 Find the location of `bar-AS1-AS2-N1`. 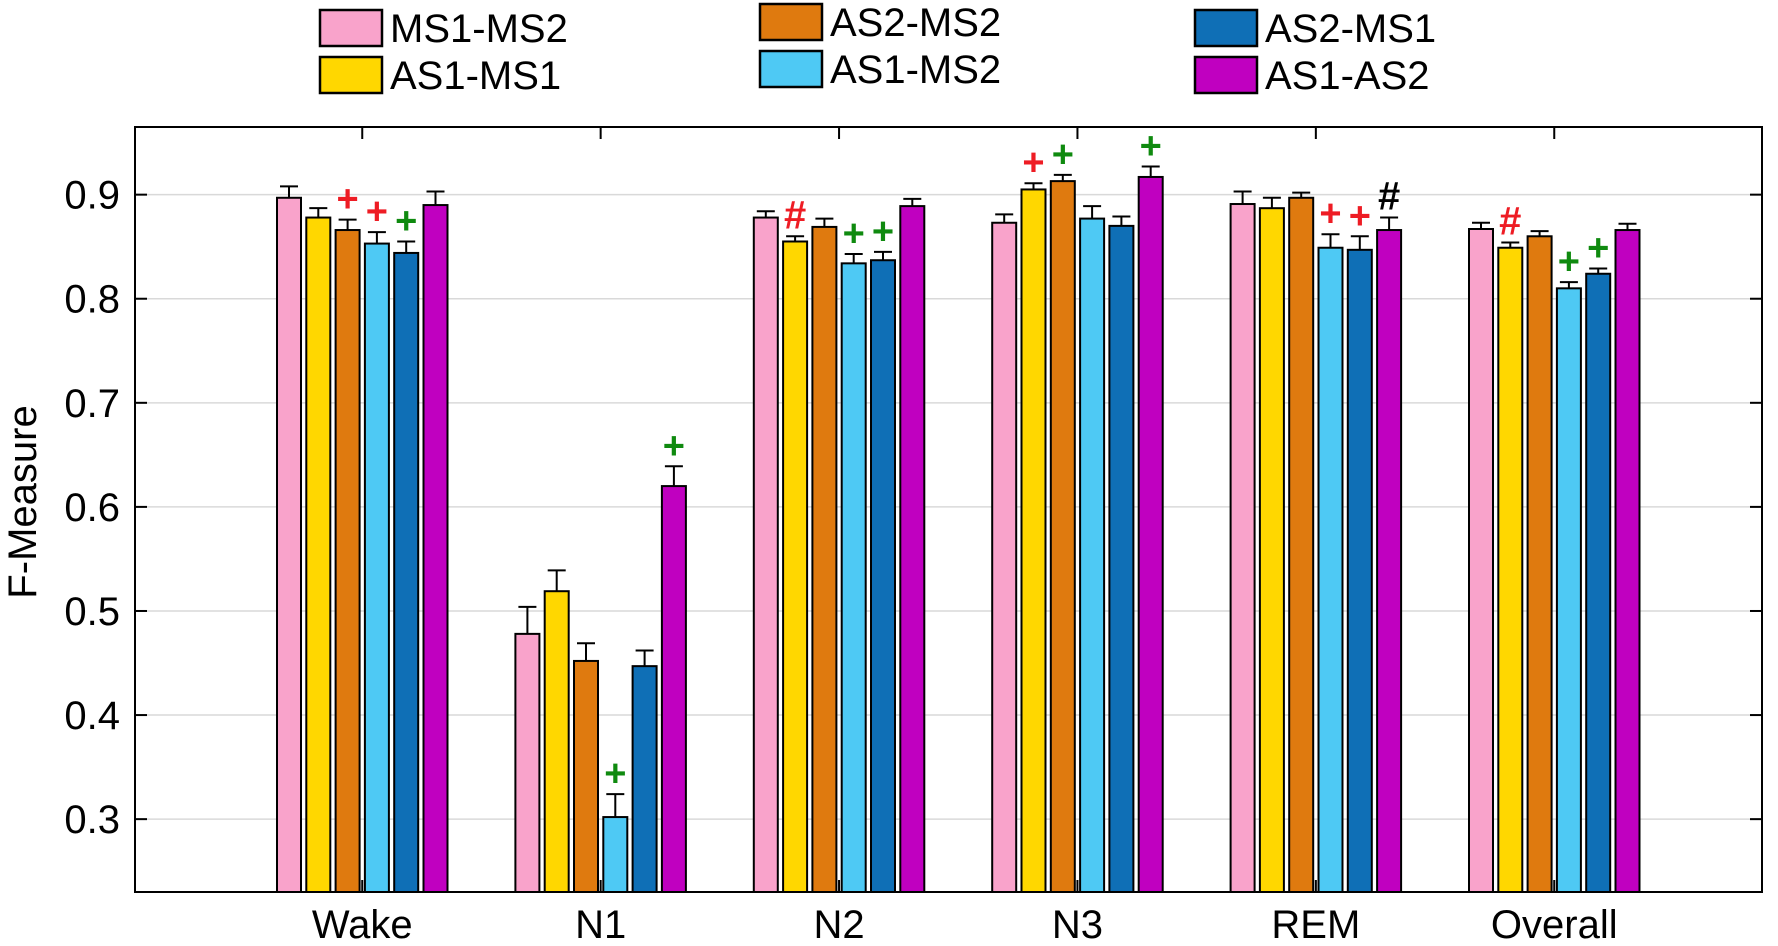

bar-AS1-AS2-N1 is located at coordinates (673, 689).